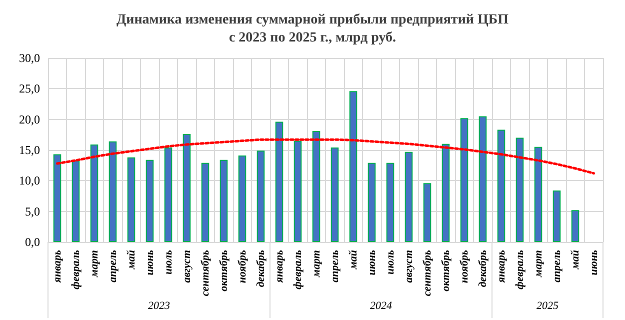 This screenshot has width=625, height=320. I want to click on y-tick-label: 25,0, so click(29, 89).